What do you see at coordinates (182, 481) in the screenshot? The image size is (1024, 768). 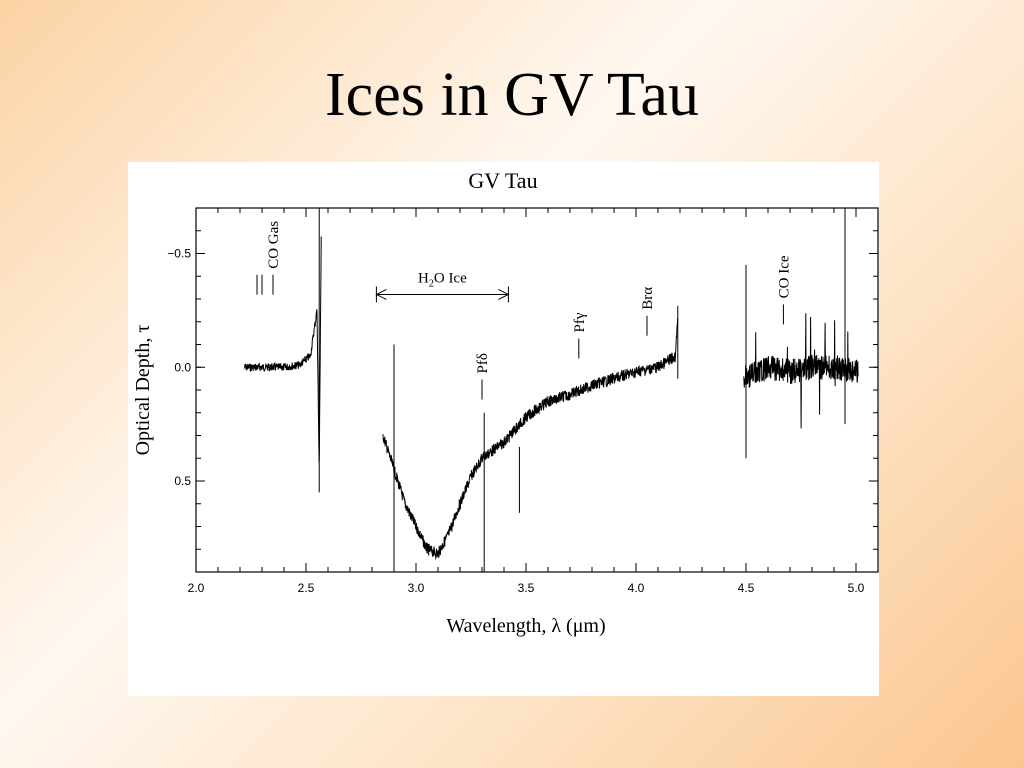 I see `y-tick-label: 0.5` at bounding box center [182, 481].